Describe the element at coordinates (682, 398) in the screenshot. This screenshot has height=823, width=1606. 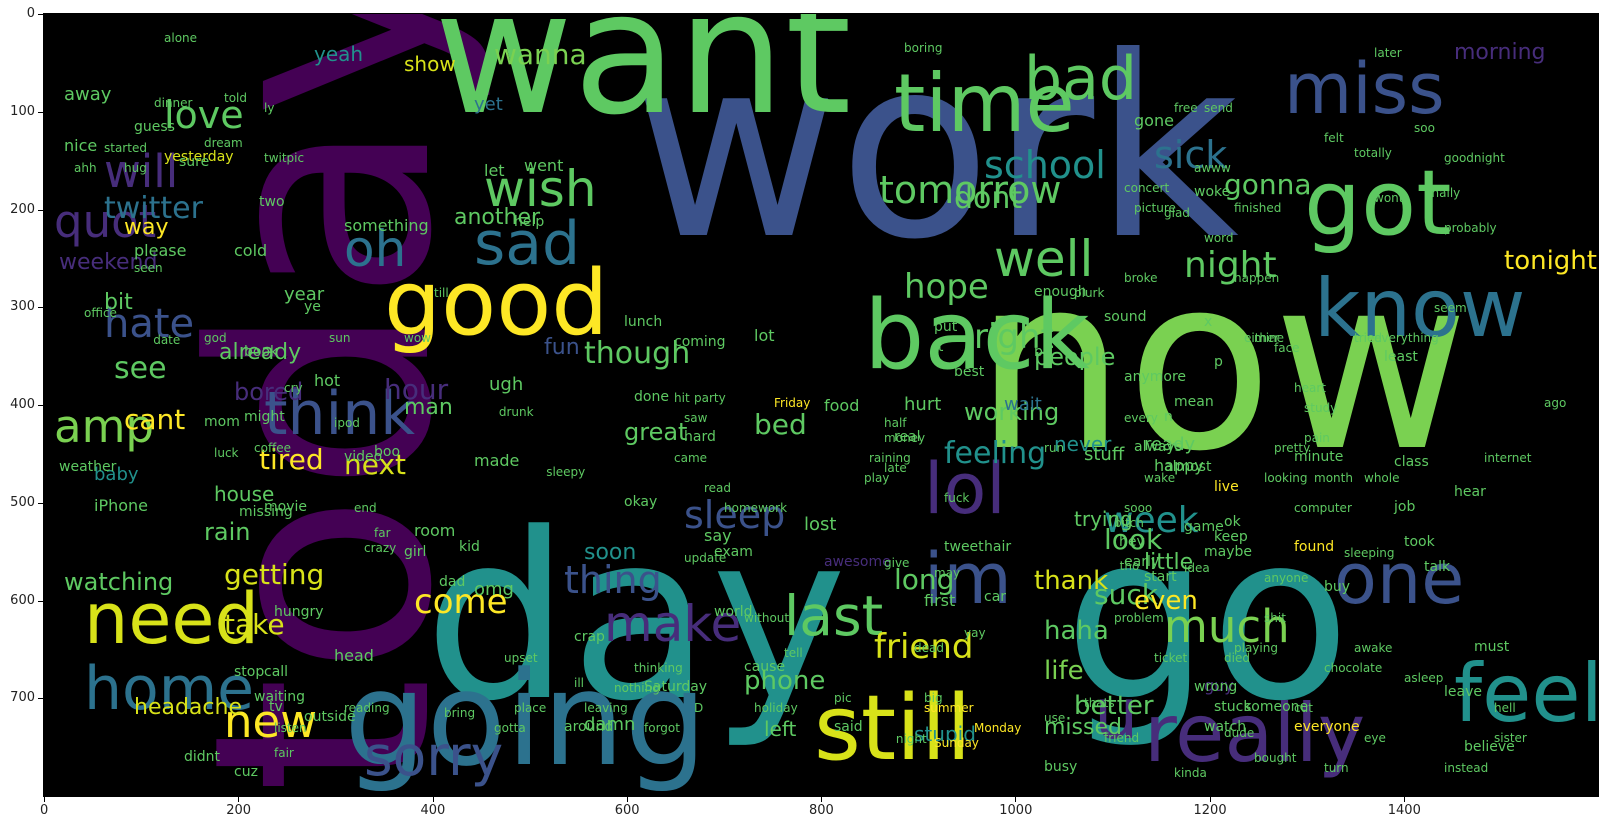
I see `cloud-word: hit` at that location.